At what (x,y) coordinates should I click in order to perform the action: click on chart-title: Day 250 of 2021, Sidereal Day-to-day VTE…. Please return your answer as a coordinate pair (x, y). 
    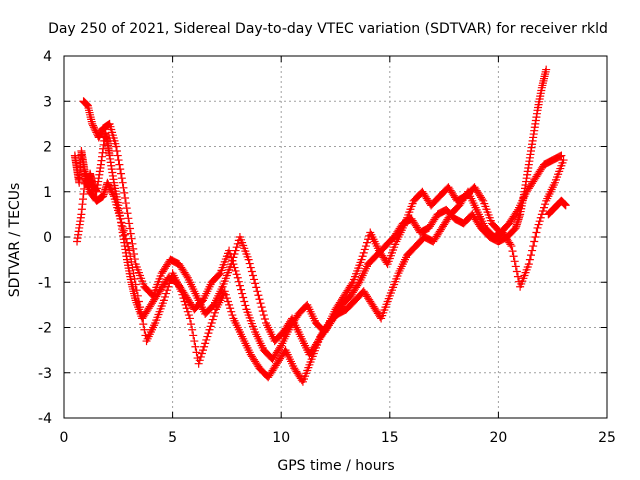
    Looking at the image, I should click on (328, 29).